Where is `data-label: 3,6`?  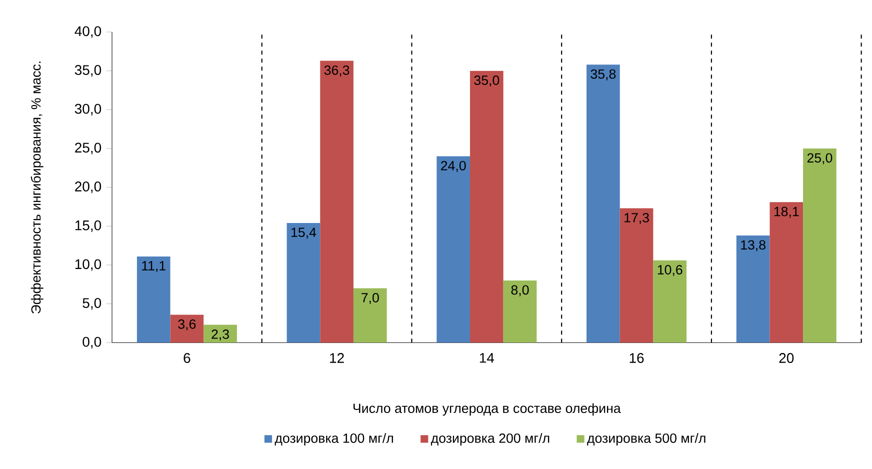
data-label: 3,6 is located at coordinates (187, 324).